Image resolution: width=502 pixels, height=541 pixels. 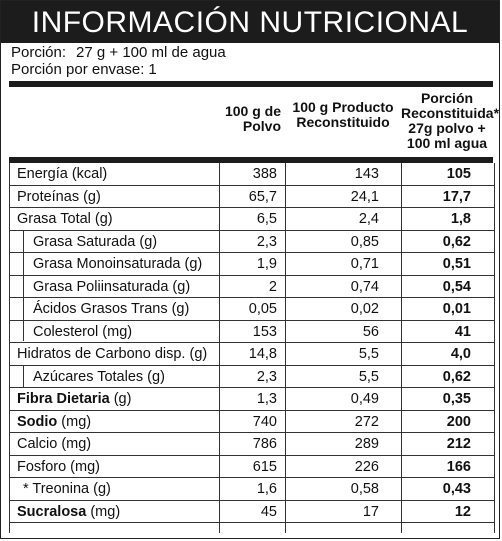 I want to click on value-v3: 0,51, so click(x=456, y=264).